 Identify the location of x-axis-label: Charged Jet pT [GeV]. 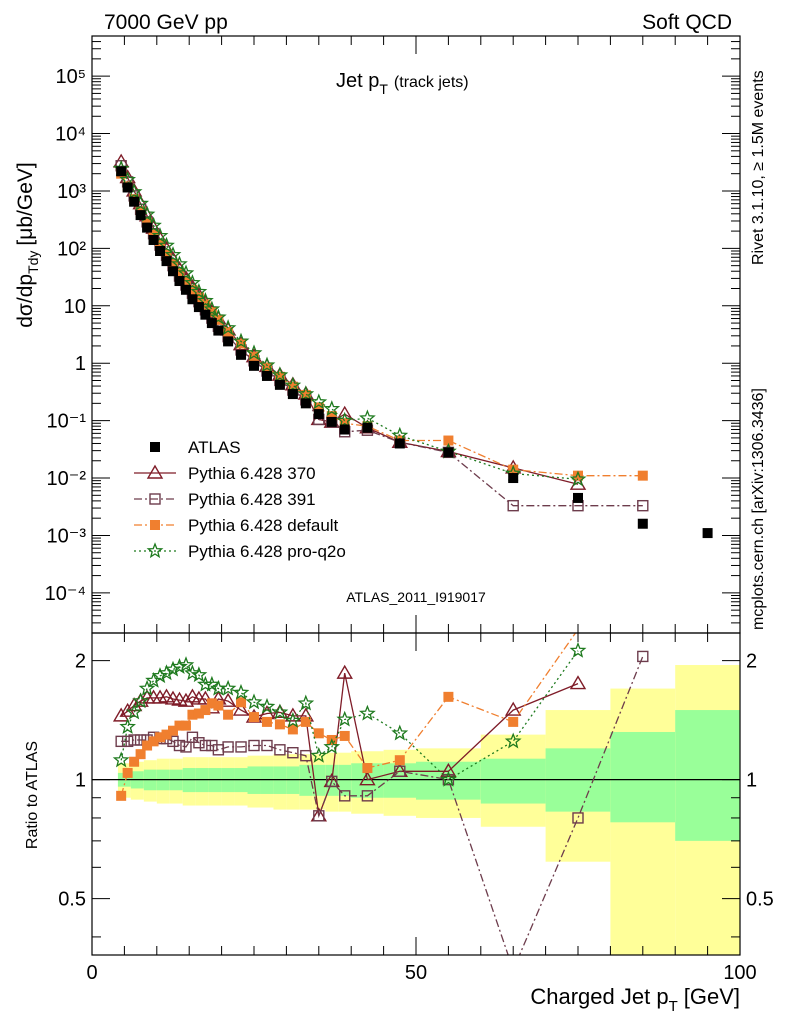
(635, 999).